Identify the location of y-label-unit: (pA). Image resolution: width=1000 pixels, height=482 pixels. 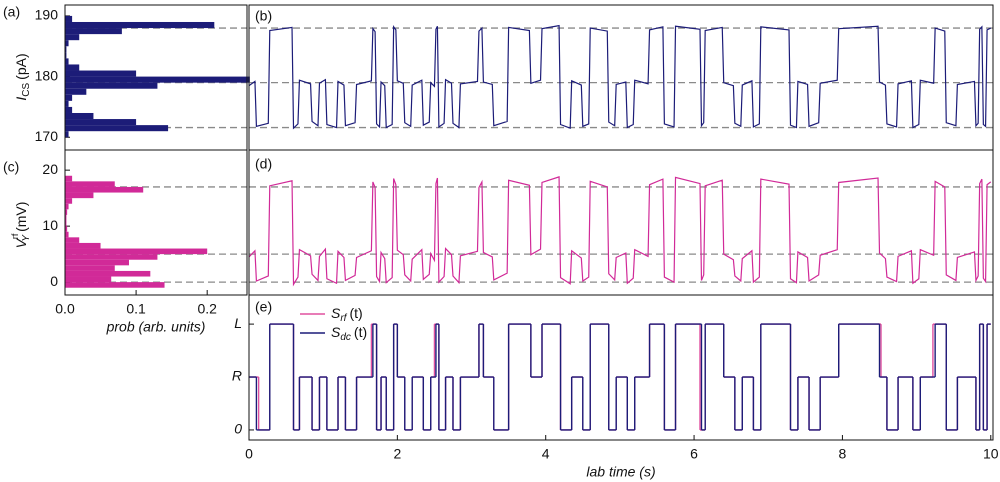
(21, 66).